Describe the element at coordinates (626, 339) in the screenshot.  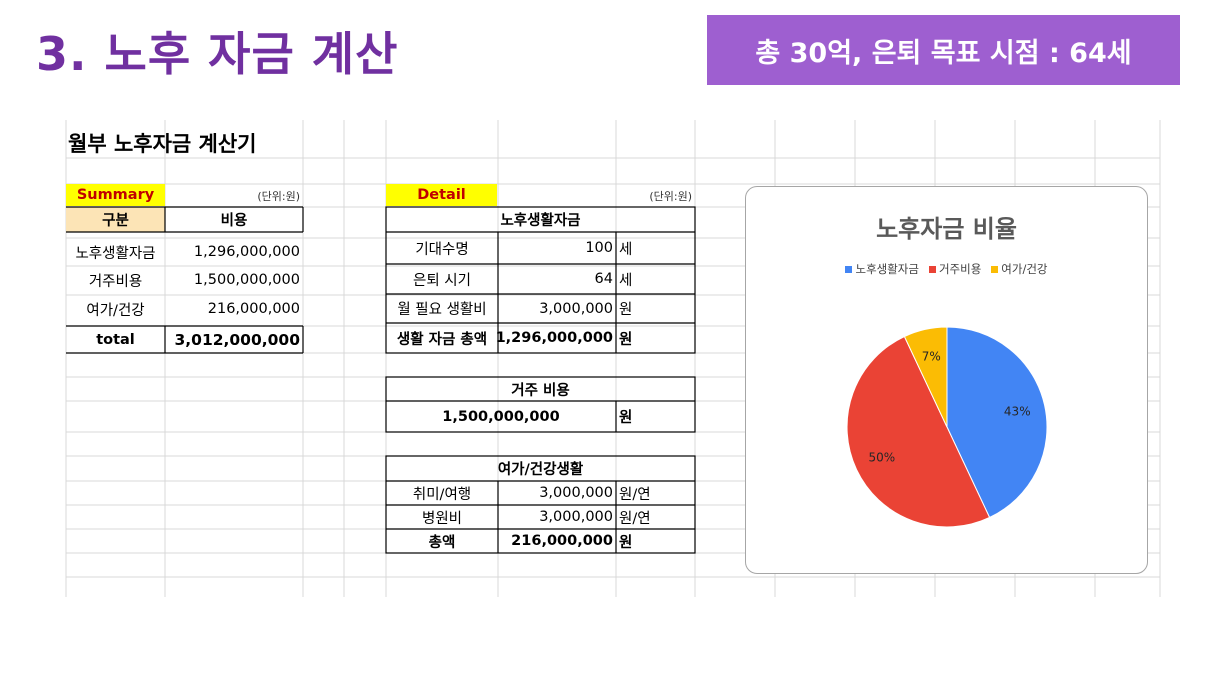
I see `living-total-unit: 원` at that location.